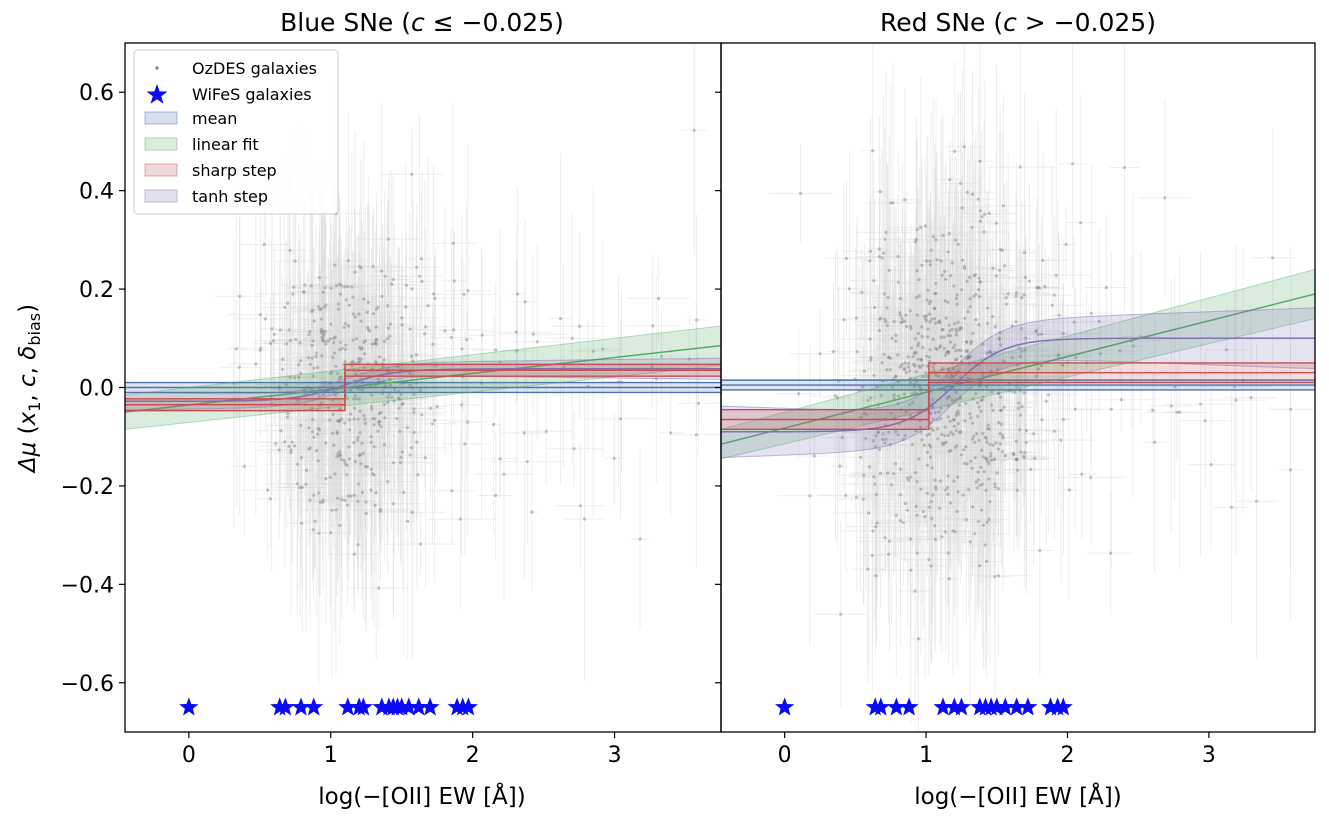  Describe the element at coordinates (157, 94) in the screenshot. I see `legend-wifes-marker` at that location.